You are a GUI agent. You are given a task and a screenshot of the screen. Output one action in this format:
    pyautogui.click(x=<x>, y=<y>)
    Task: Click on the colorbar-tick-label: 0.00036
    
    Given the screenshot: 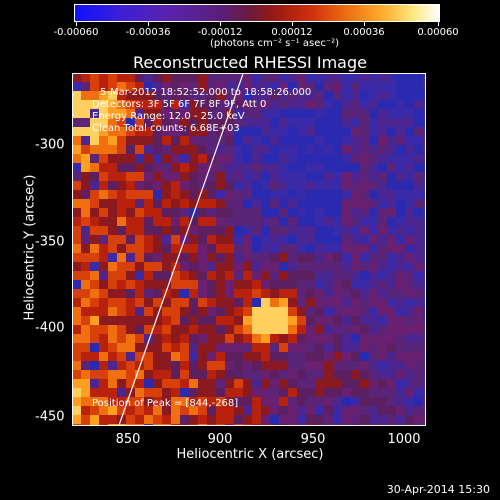 What is the action you would take?
    pyautogui.click(x=364, y=32)
    